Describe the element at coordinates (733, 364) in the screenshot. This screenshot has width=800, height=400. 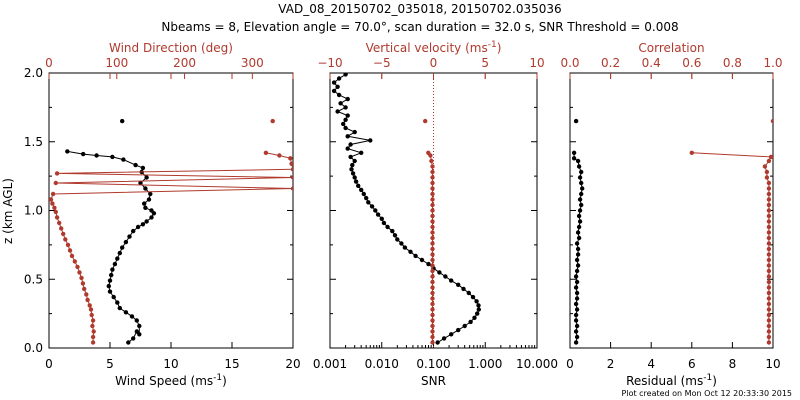
I see `x-tick-label: 8` at that location.